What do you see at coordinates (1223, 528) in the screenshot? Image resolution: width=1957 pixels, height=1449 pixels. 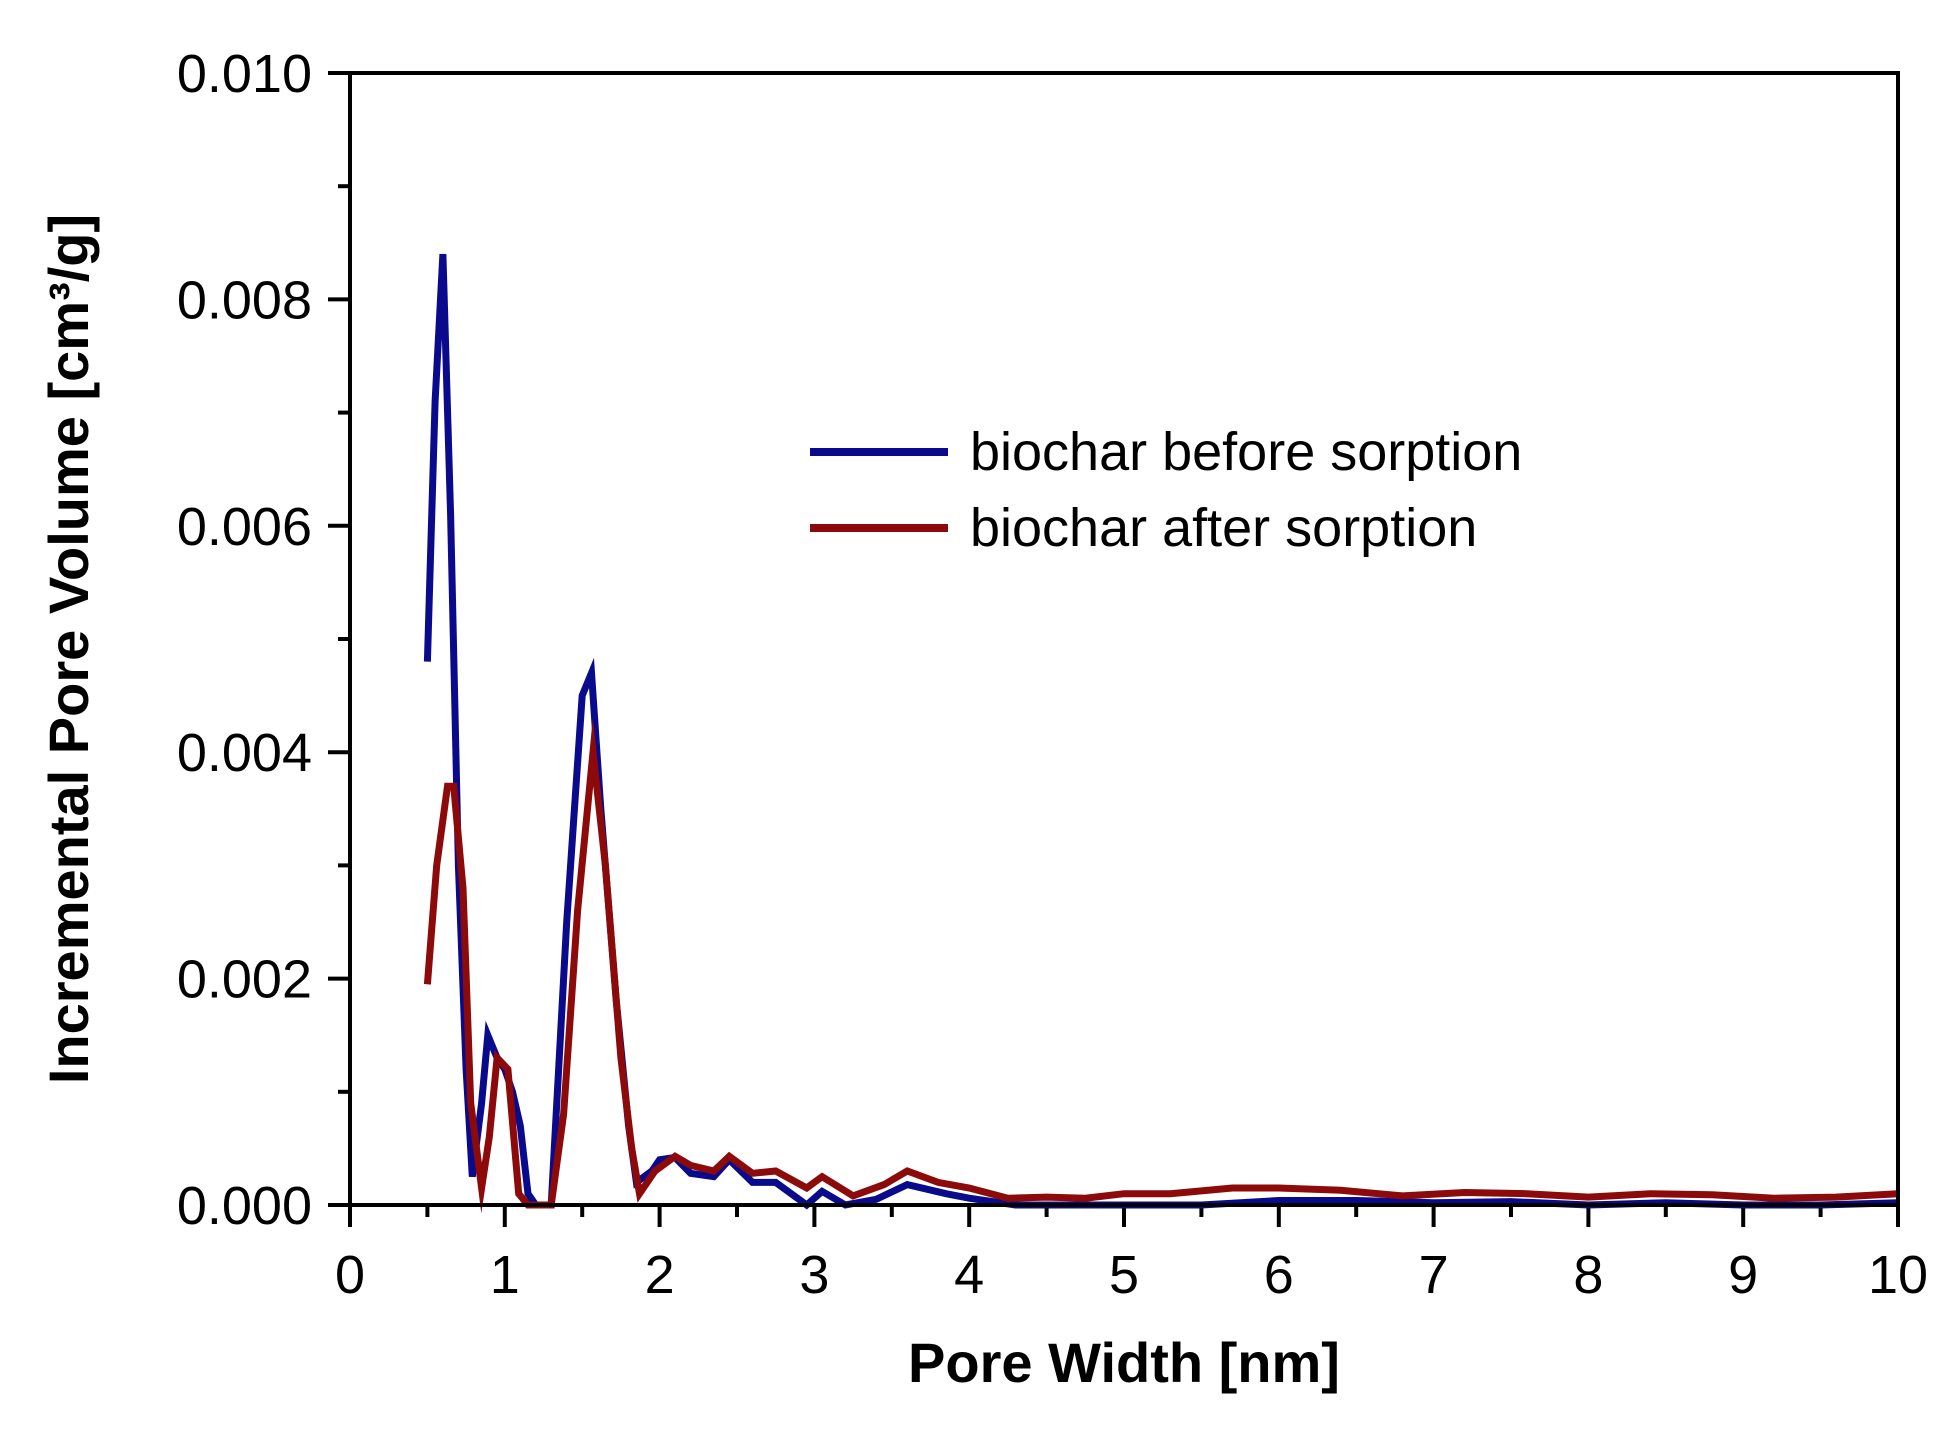 I see `legend-label: biochar after sorption` at bounding box center [1223, 528].